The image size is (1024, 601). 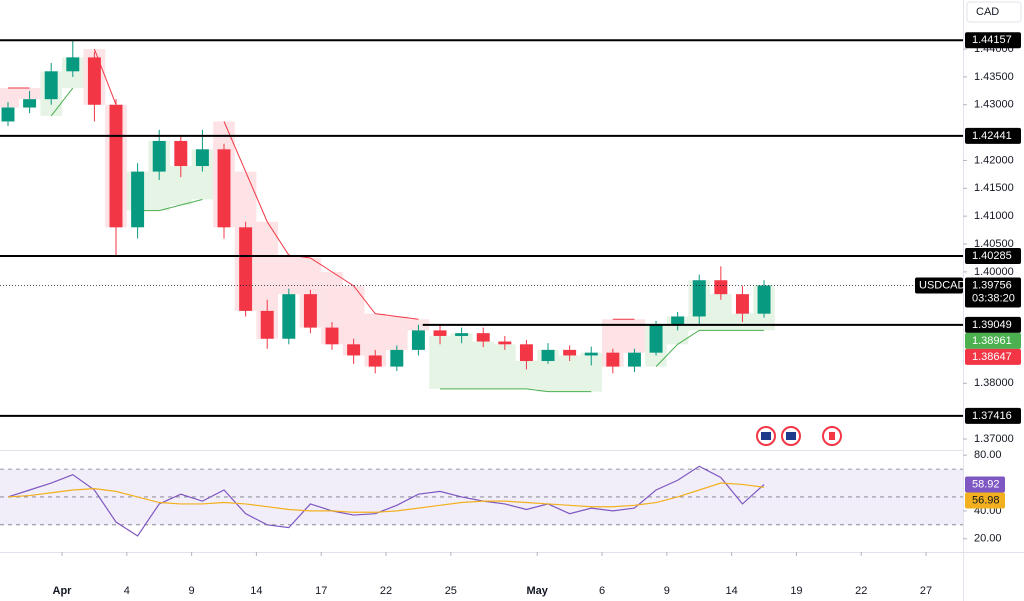 What do you see at coordinates (796, 591) in the screenshot?
I see `x-tick-label: 19` at bounding box center [796, 591].